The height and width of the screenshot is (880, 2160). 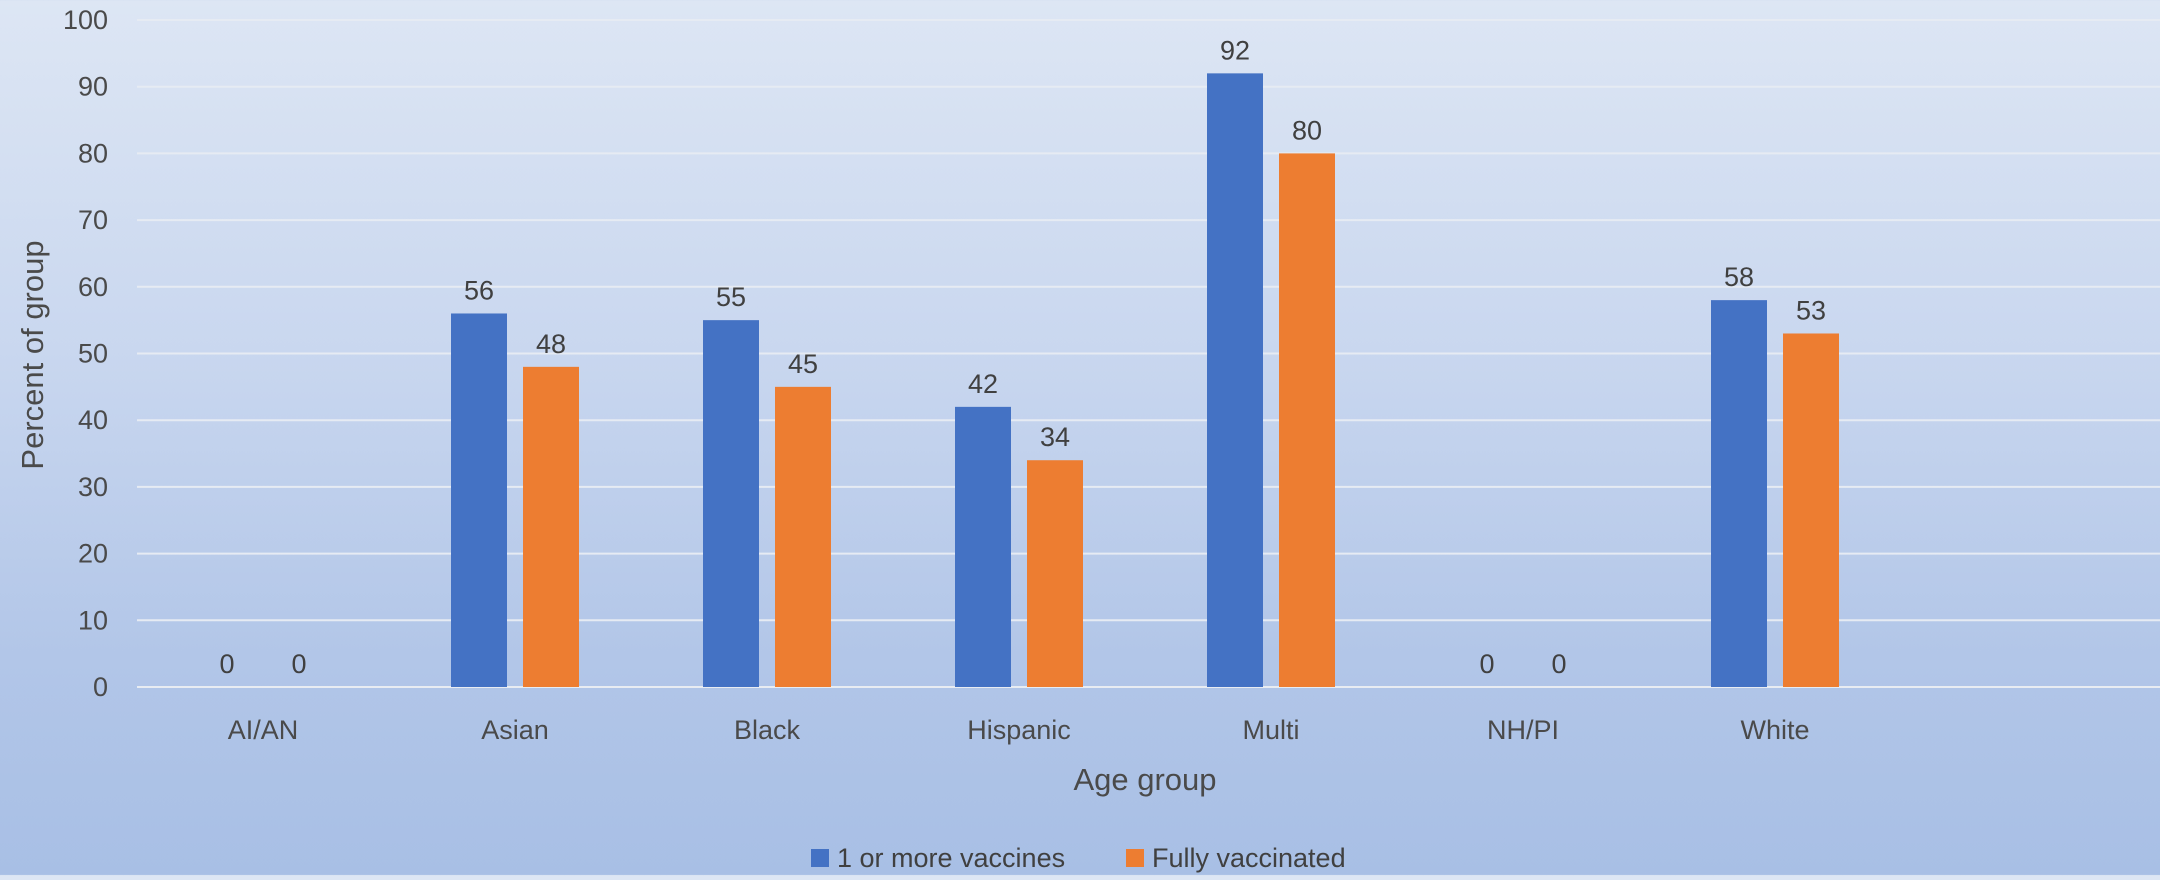 I want to click on legend: 1 or more vaccines Fully vaccinated, so click(x=1078, y=858).